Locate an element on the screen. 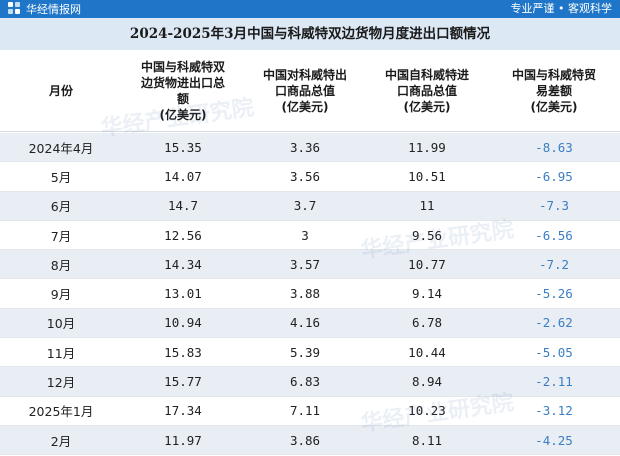 The image size is (620, 456). table-row: 2月 11.97 3.86 8.11 -4.25 is located at coordinates (310, 440).